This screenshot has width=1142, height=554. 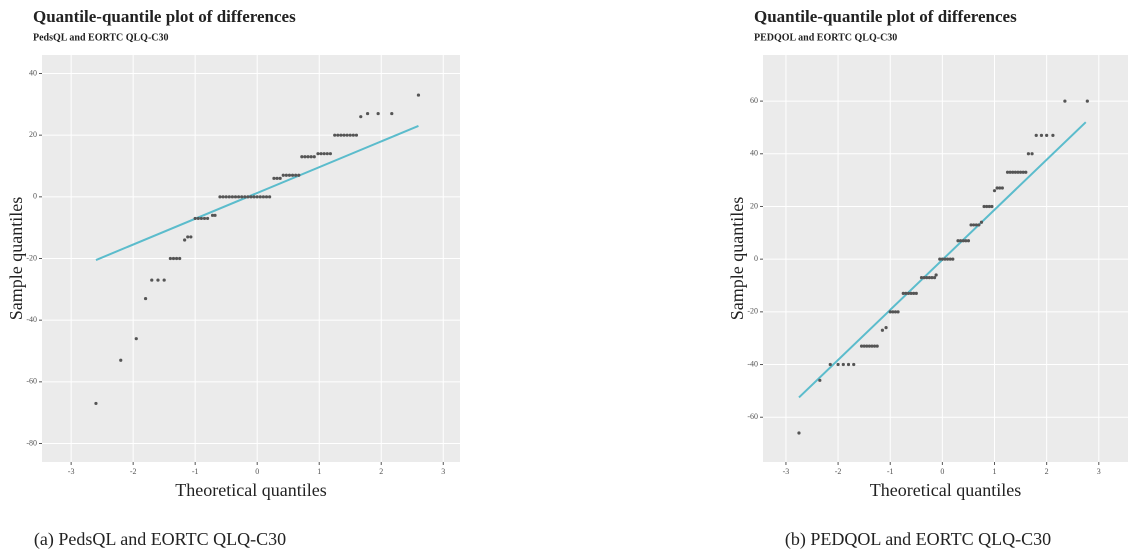 What do you see at coordinates (737, 258) in the screenshot?
I see `y-axis-label: Sample quantiles` at bounding box center [737, 258].